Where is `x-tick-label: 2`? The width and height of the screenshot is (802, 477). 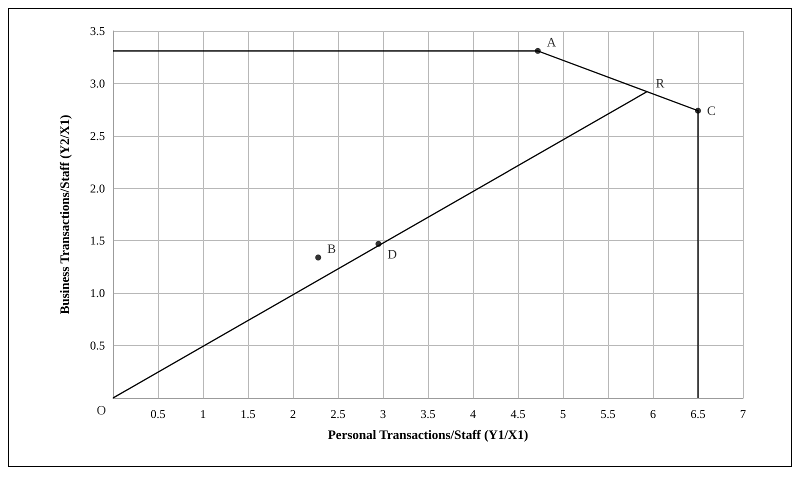
x-tick-label: 2 is located at coordinates (293, 414).